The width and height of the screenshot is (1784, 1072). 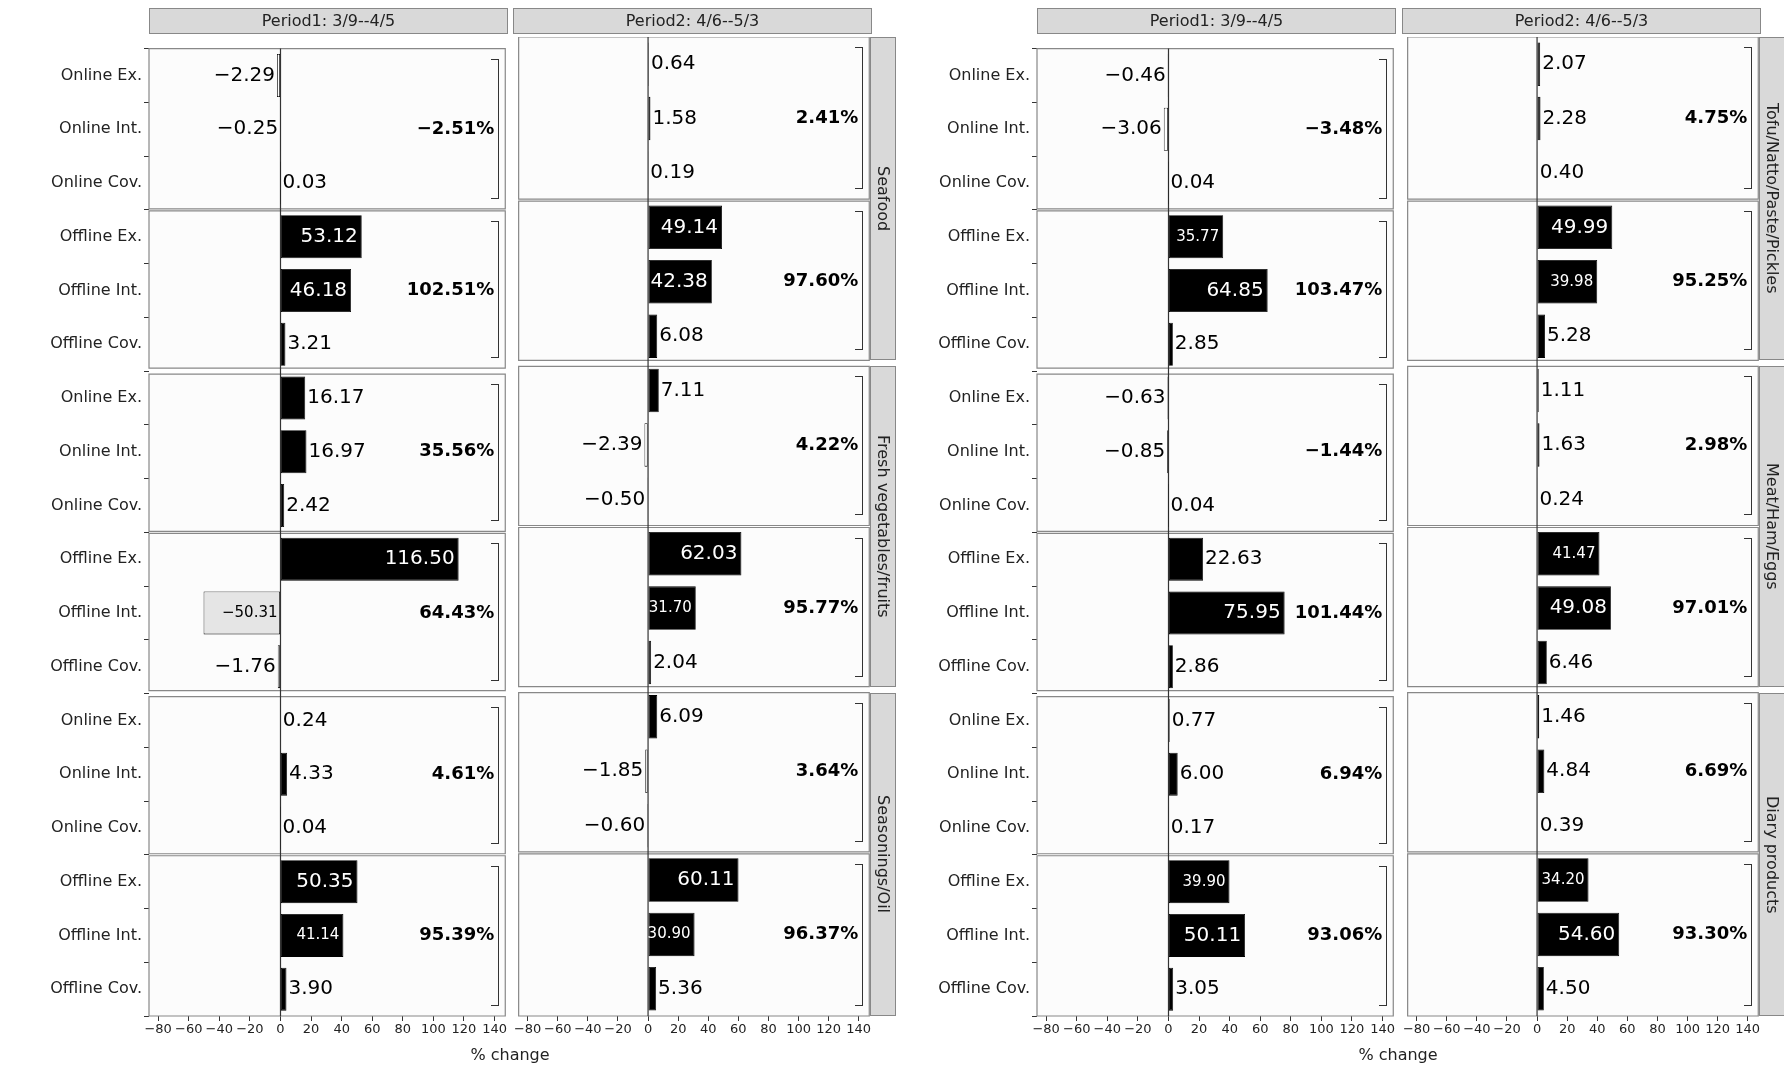 I want to click on annotation: 64.43%, so click(x=457, y=611).